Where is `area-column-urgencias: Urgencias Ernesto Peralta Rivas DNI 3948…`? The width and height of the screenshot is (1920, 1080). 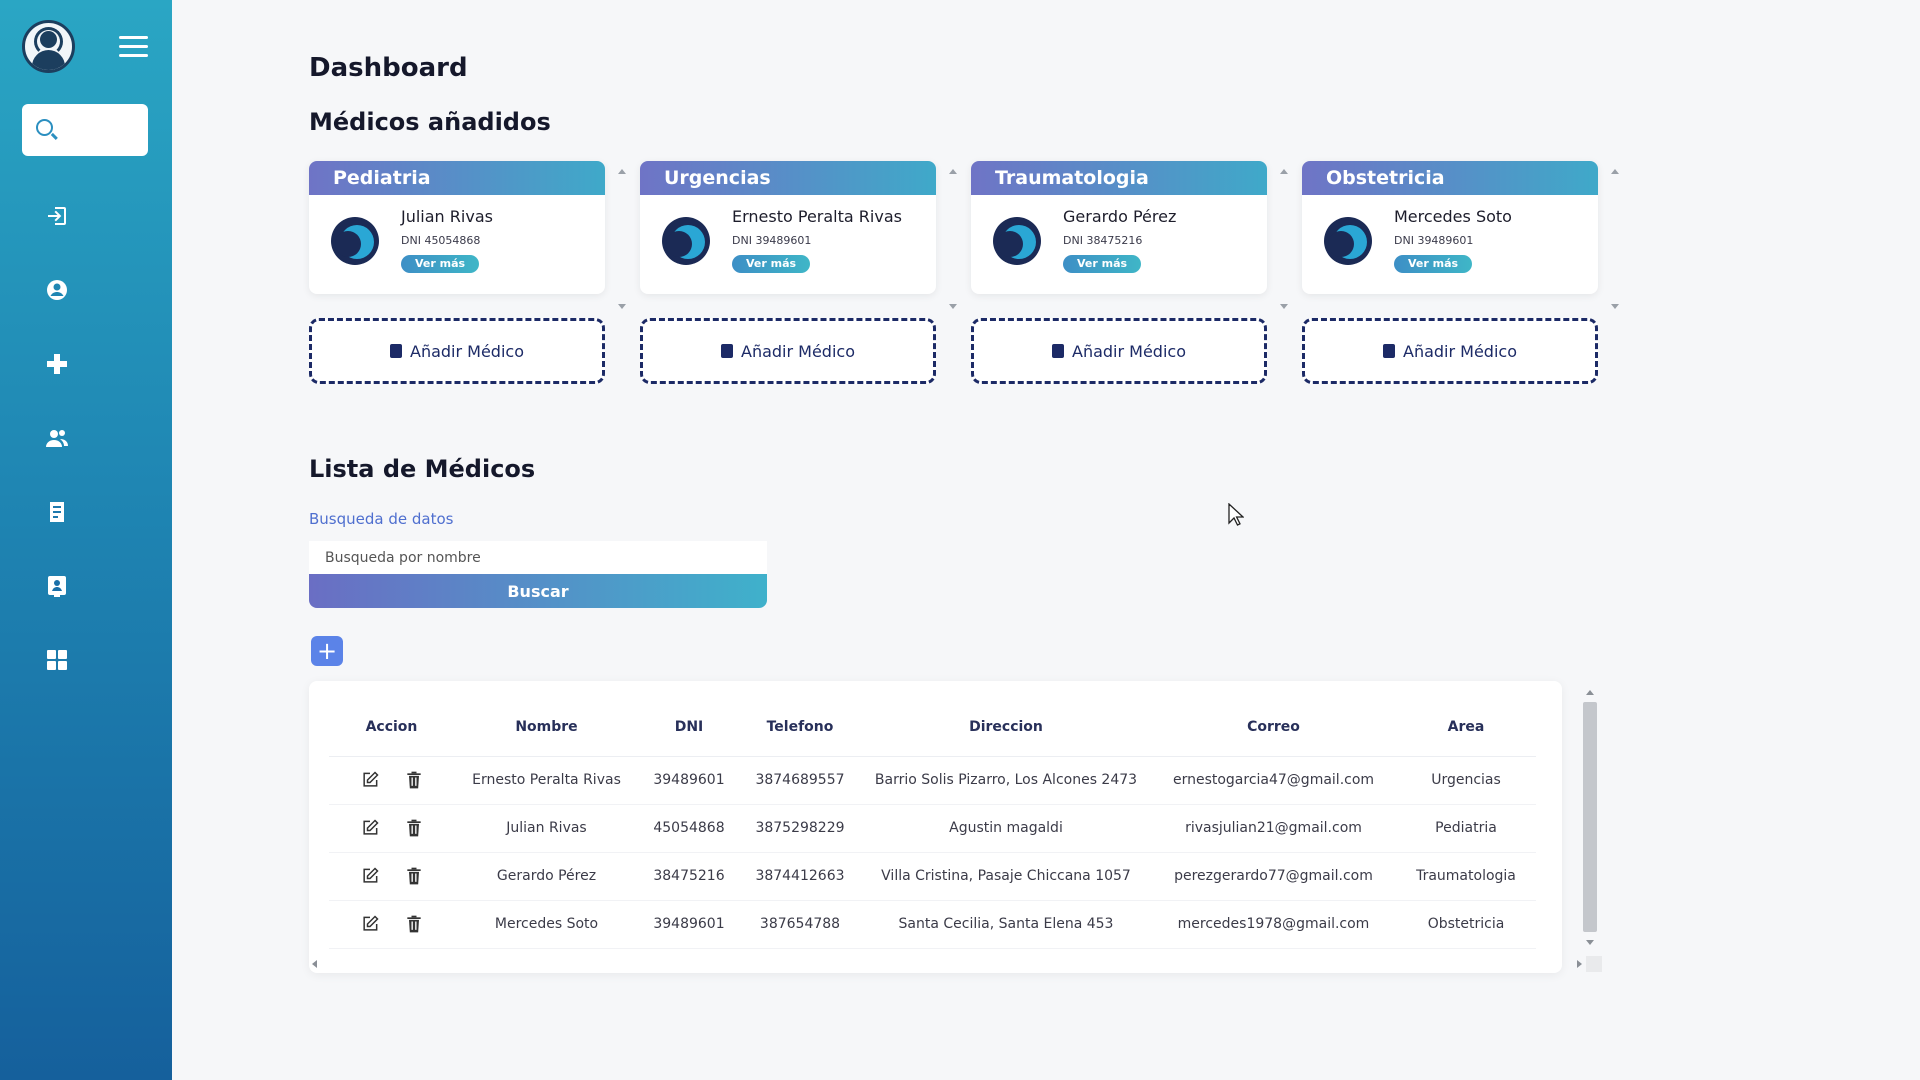
area-column-urgencias: Urgencias Ernesto Peralta Rivas DNI 3948… is located at coordinates (798, 272).